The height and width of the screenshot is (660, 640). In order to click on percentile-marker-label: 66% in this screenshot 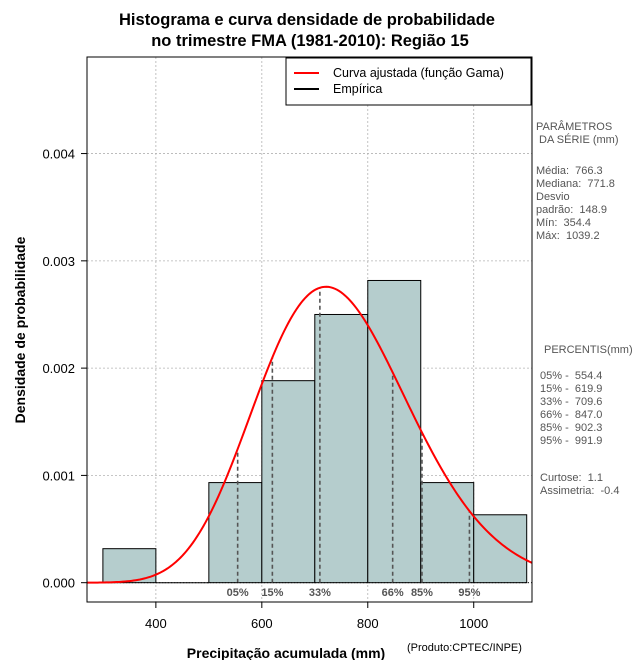, I will do `click(393, 593)`.